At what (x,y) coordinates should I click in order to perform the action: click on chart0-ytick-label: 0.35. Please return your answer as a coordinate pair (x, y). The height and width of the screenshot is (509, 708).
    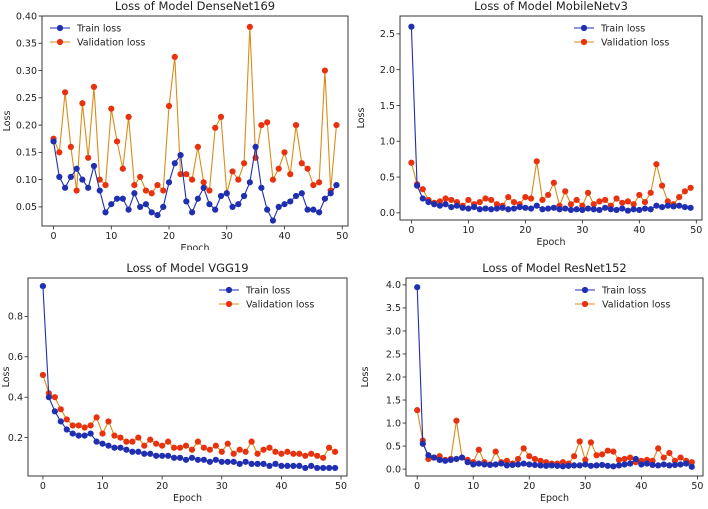
    Looking at the image, I should click on (26, 44).